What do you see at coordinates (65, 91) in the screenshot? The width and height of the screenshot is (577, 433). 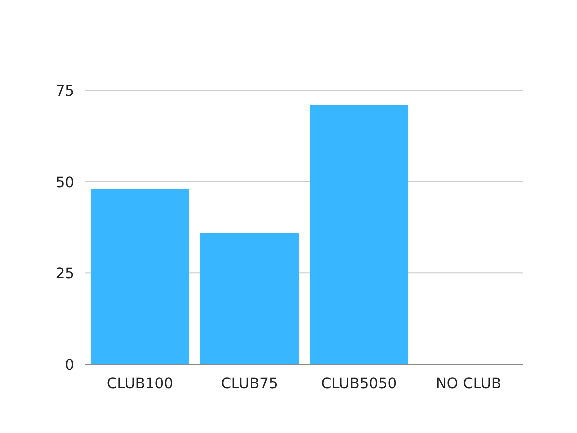 I see `y-tick-label: 75` at bounding box center [65, 91].